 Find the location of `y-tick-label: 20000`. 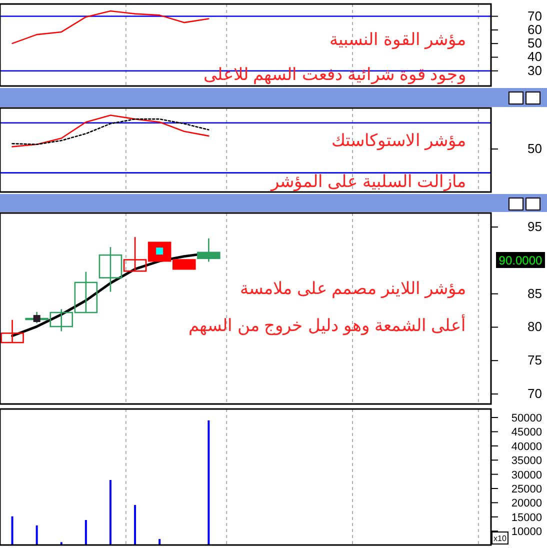

y-tick-label: 20000 is located at coordinates (526, 504).